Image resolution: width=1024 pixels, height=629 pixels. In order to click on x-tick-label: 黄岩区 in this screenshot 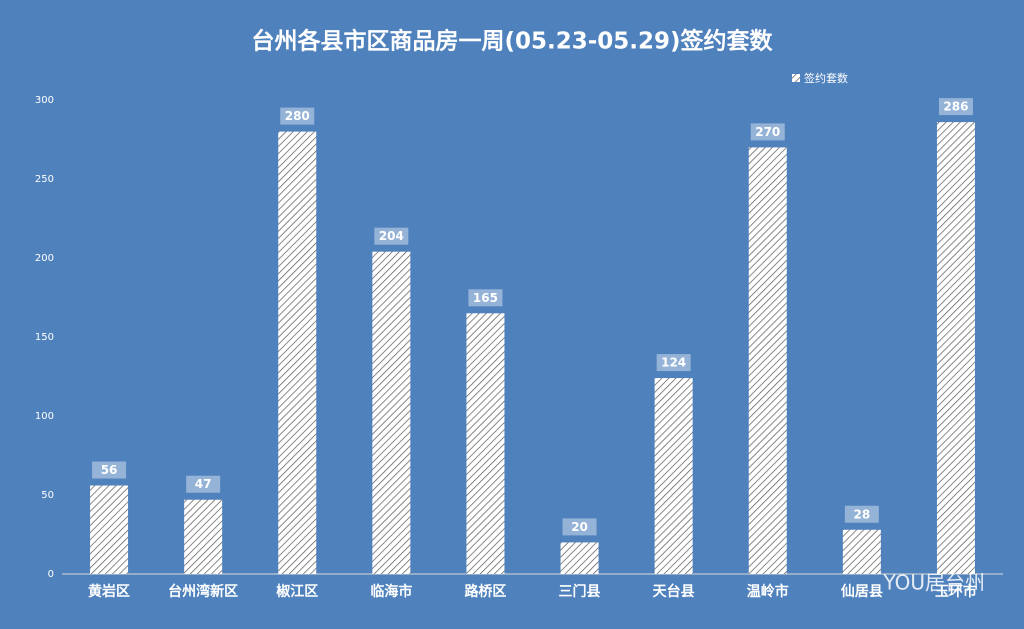, I will do `click(109, 591)`.